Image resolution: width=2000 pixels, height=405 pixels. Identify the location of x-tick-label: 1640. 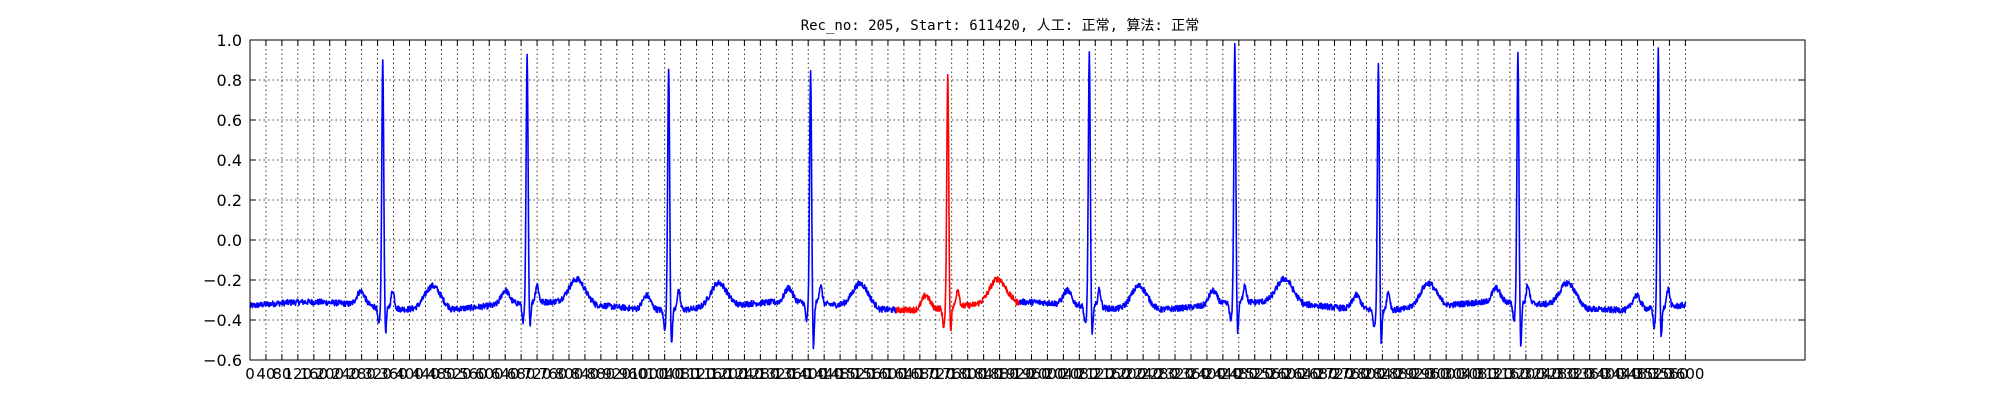
(904, 374).